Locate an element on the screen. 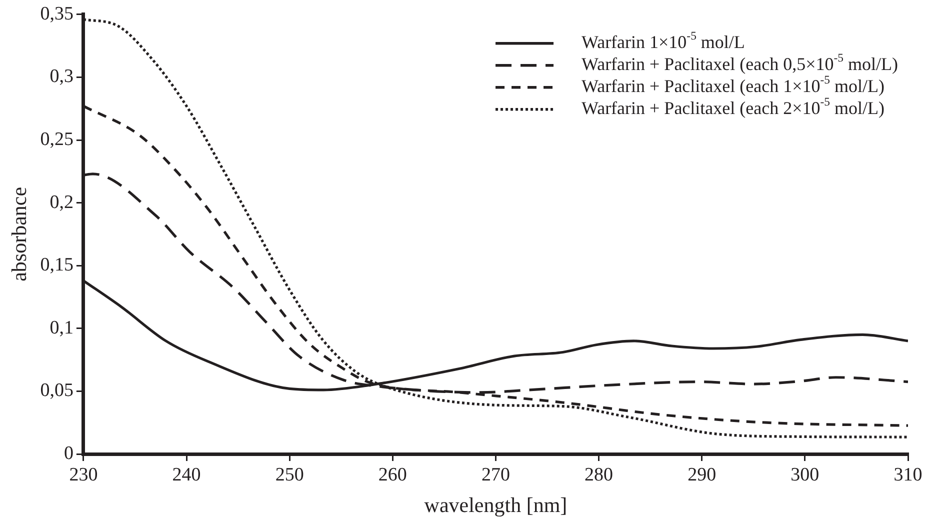 This screenshot has height=525, width=938. x-tick-label: 270 is located at coordinates (495, 475).